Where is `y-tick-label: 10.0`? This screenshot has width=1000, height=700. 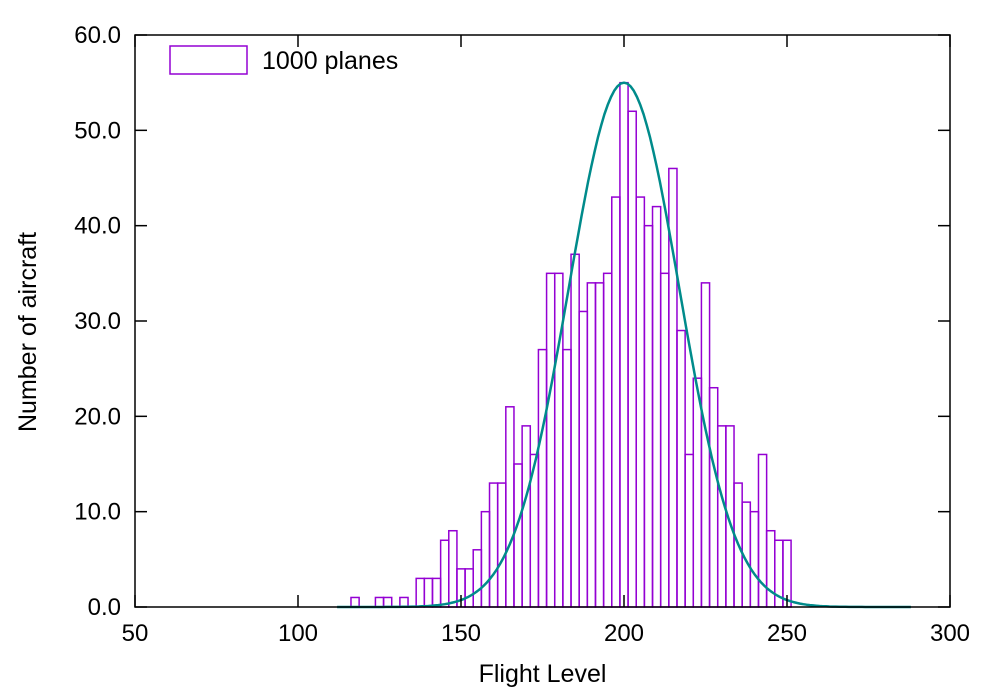 y-tick-label: 10.0 is located at coordinates (97, 512).